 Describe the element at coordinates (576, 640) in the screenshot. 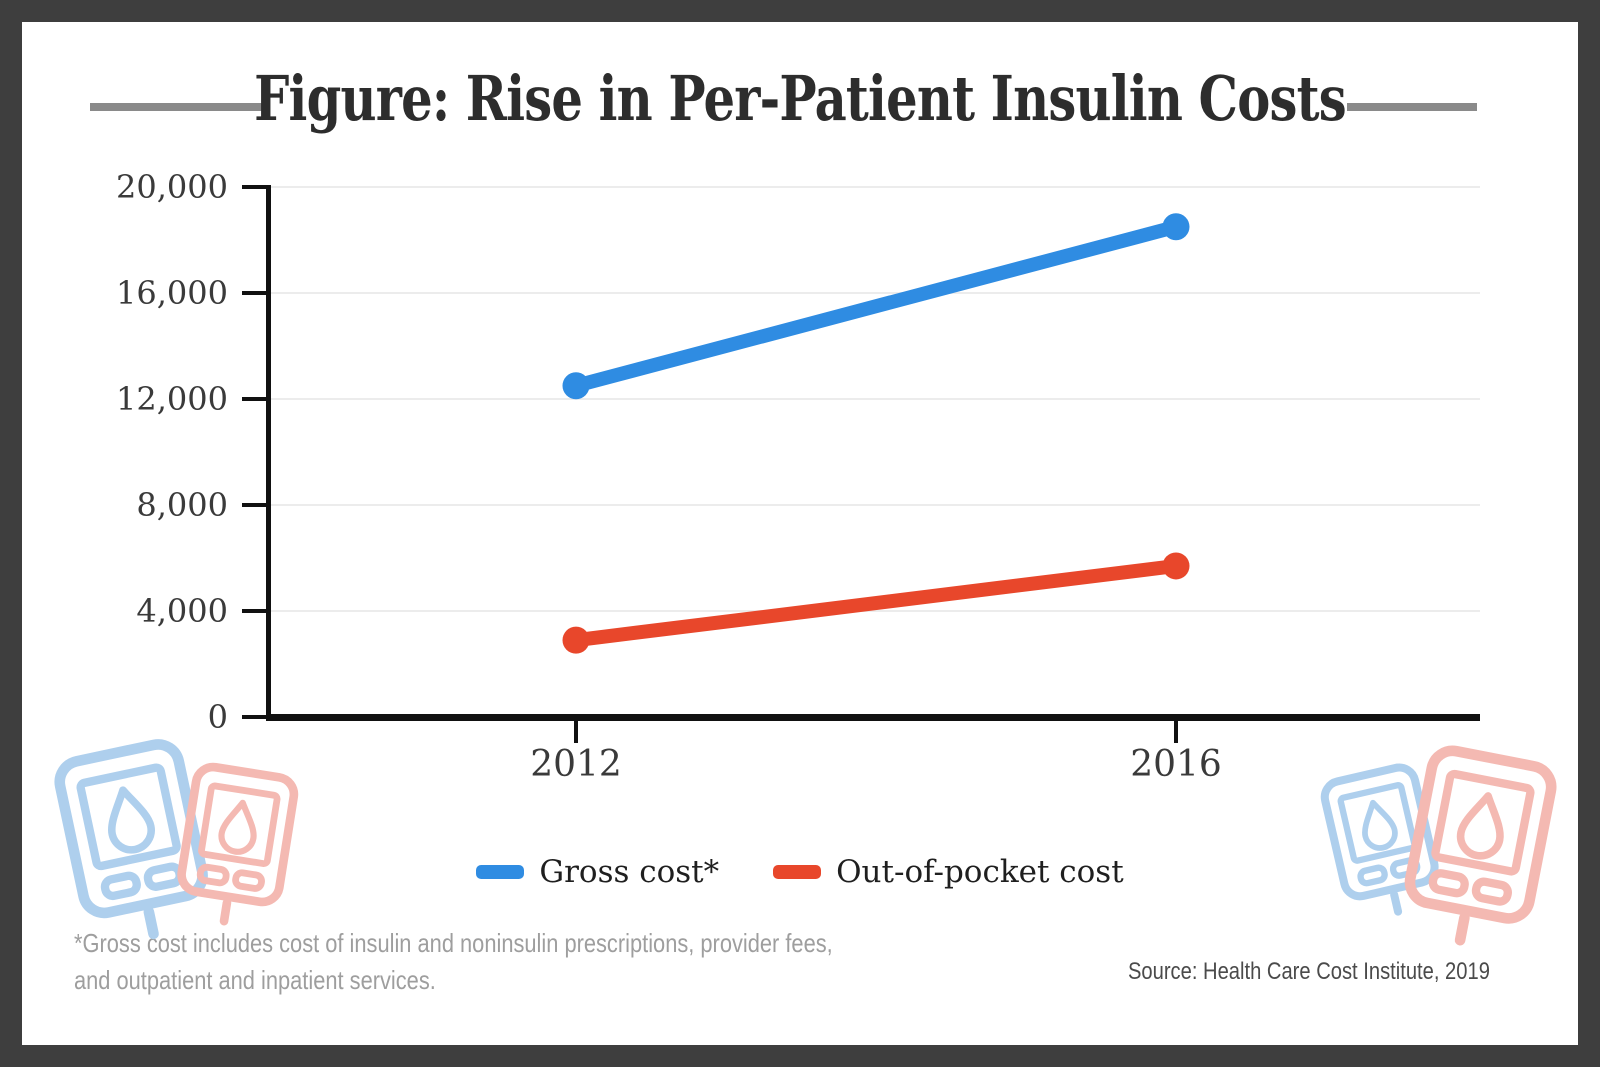

I see `out-of-pocket-cost-point-2012` at that location.